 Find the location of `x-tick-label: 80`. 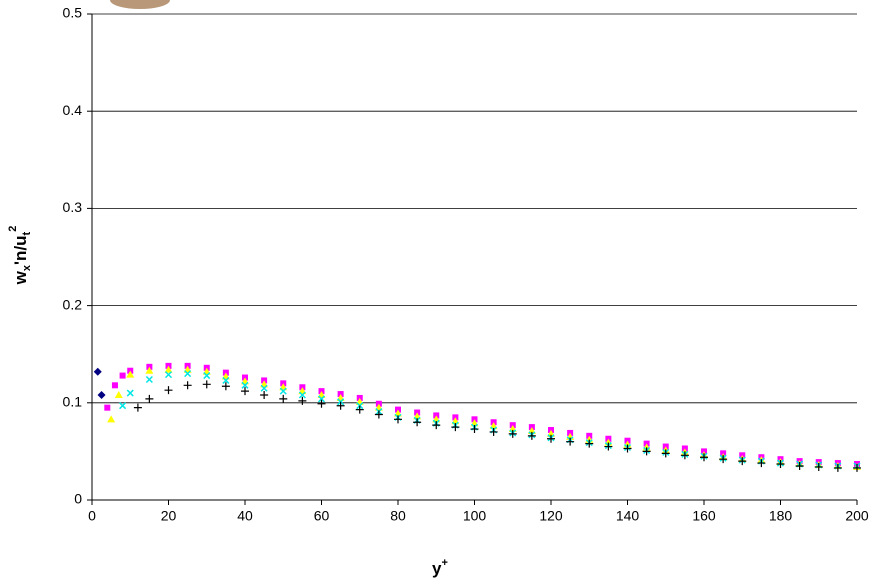

x-tick-label: 80 is located at coordinates (398, 516).